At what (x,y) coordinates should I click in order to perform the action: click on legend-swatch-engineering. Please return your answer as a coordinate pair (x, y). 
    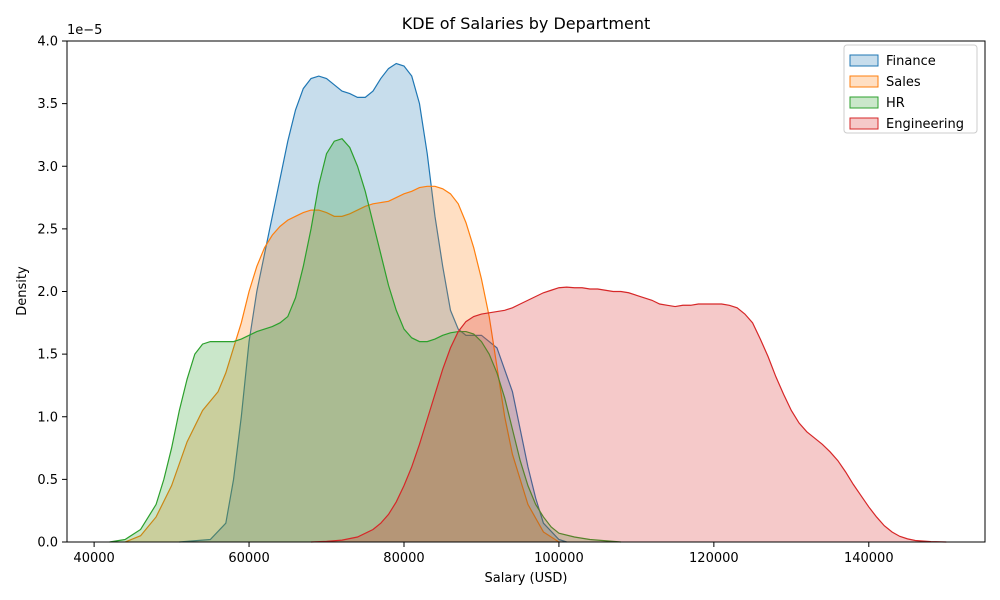
    Looking at the image, I should click on (864, 123).